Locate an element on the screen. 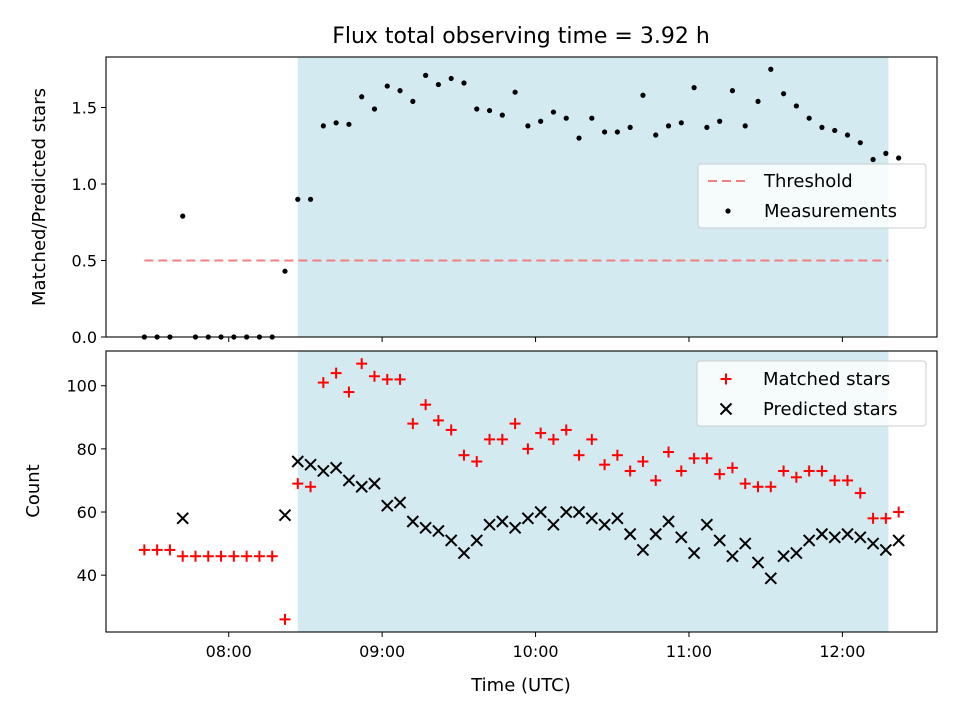  bottom-y-ticks: 40 60 80 100 is located at coordinates (86, 481).